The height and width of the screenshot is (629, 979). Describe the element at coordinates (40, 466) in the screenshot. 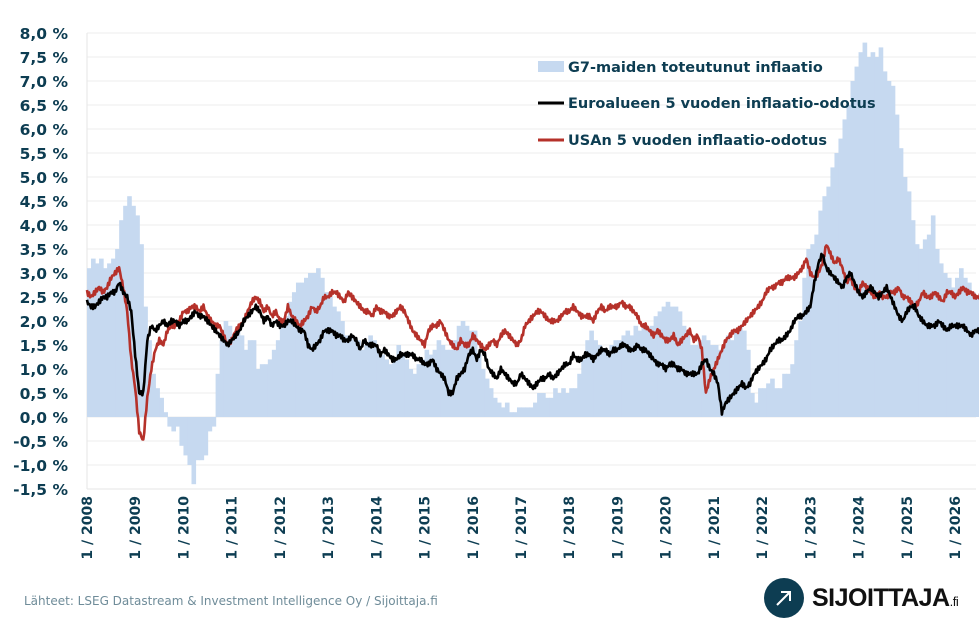

I see `y-tick-label: -1,0 %` at that location.